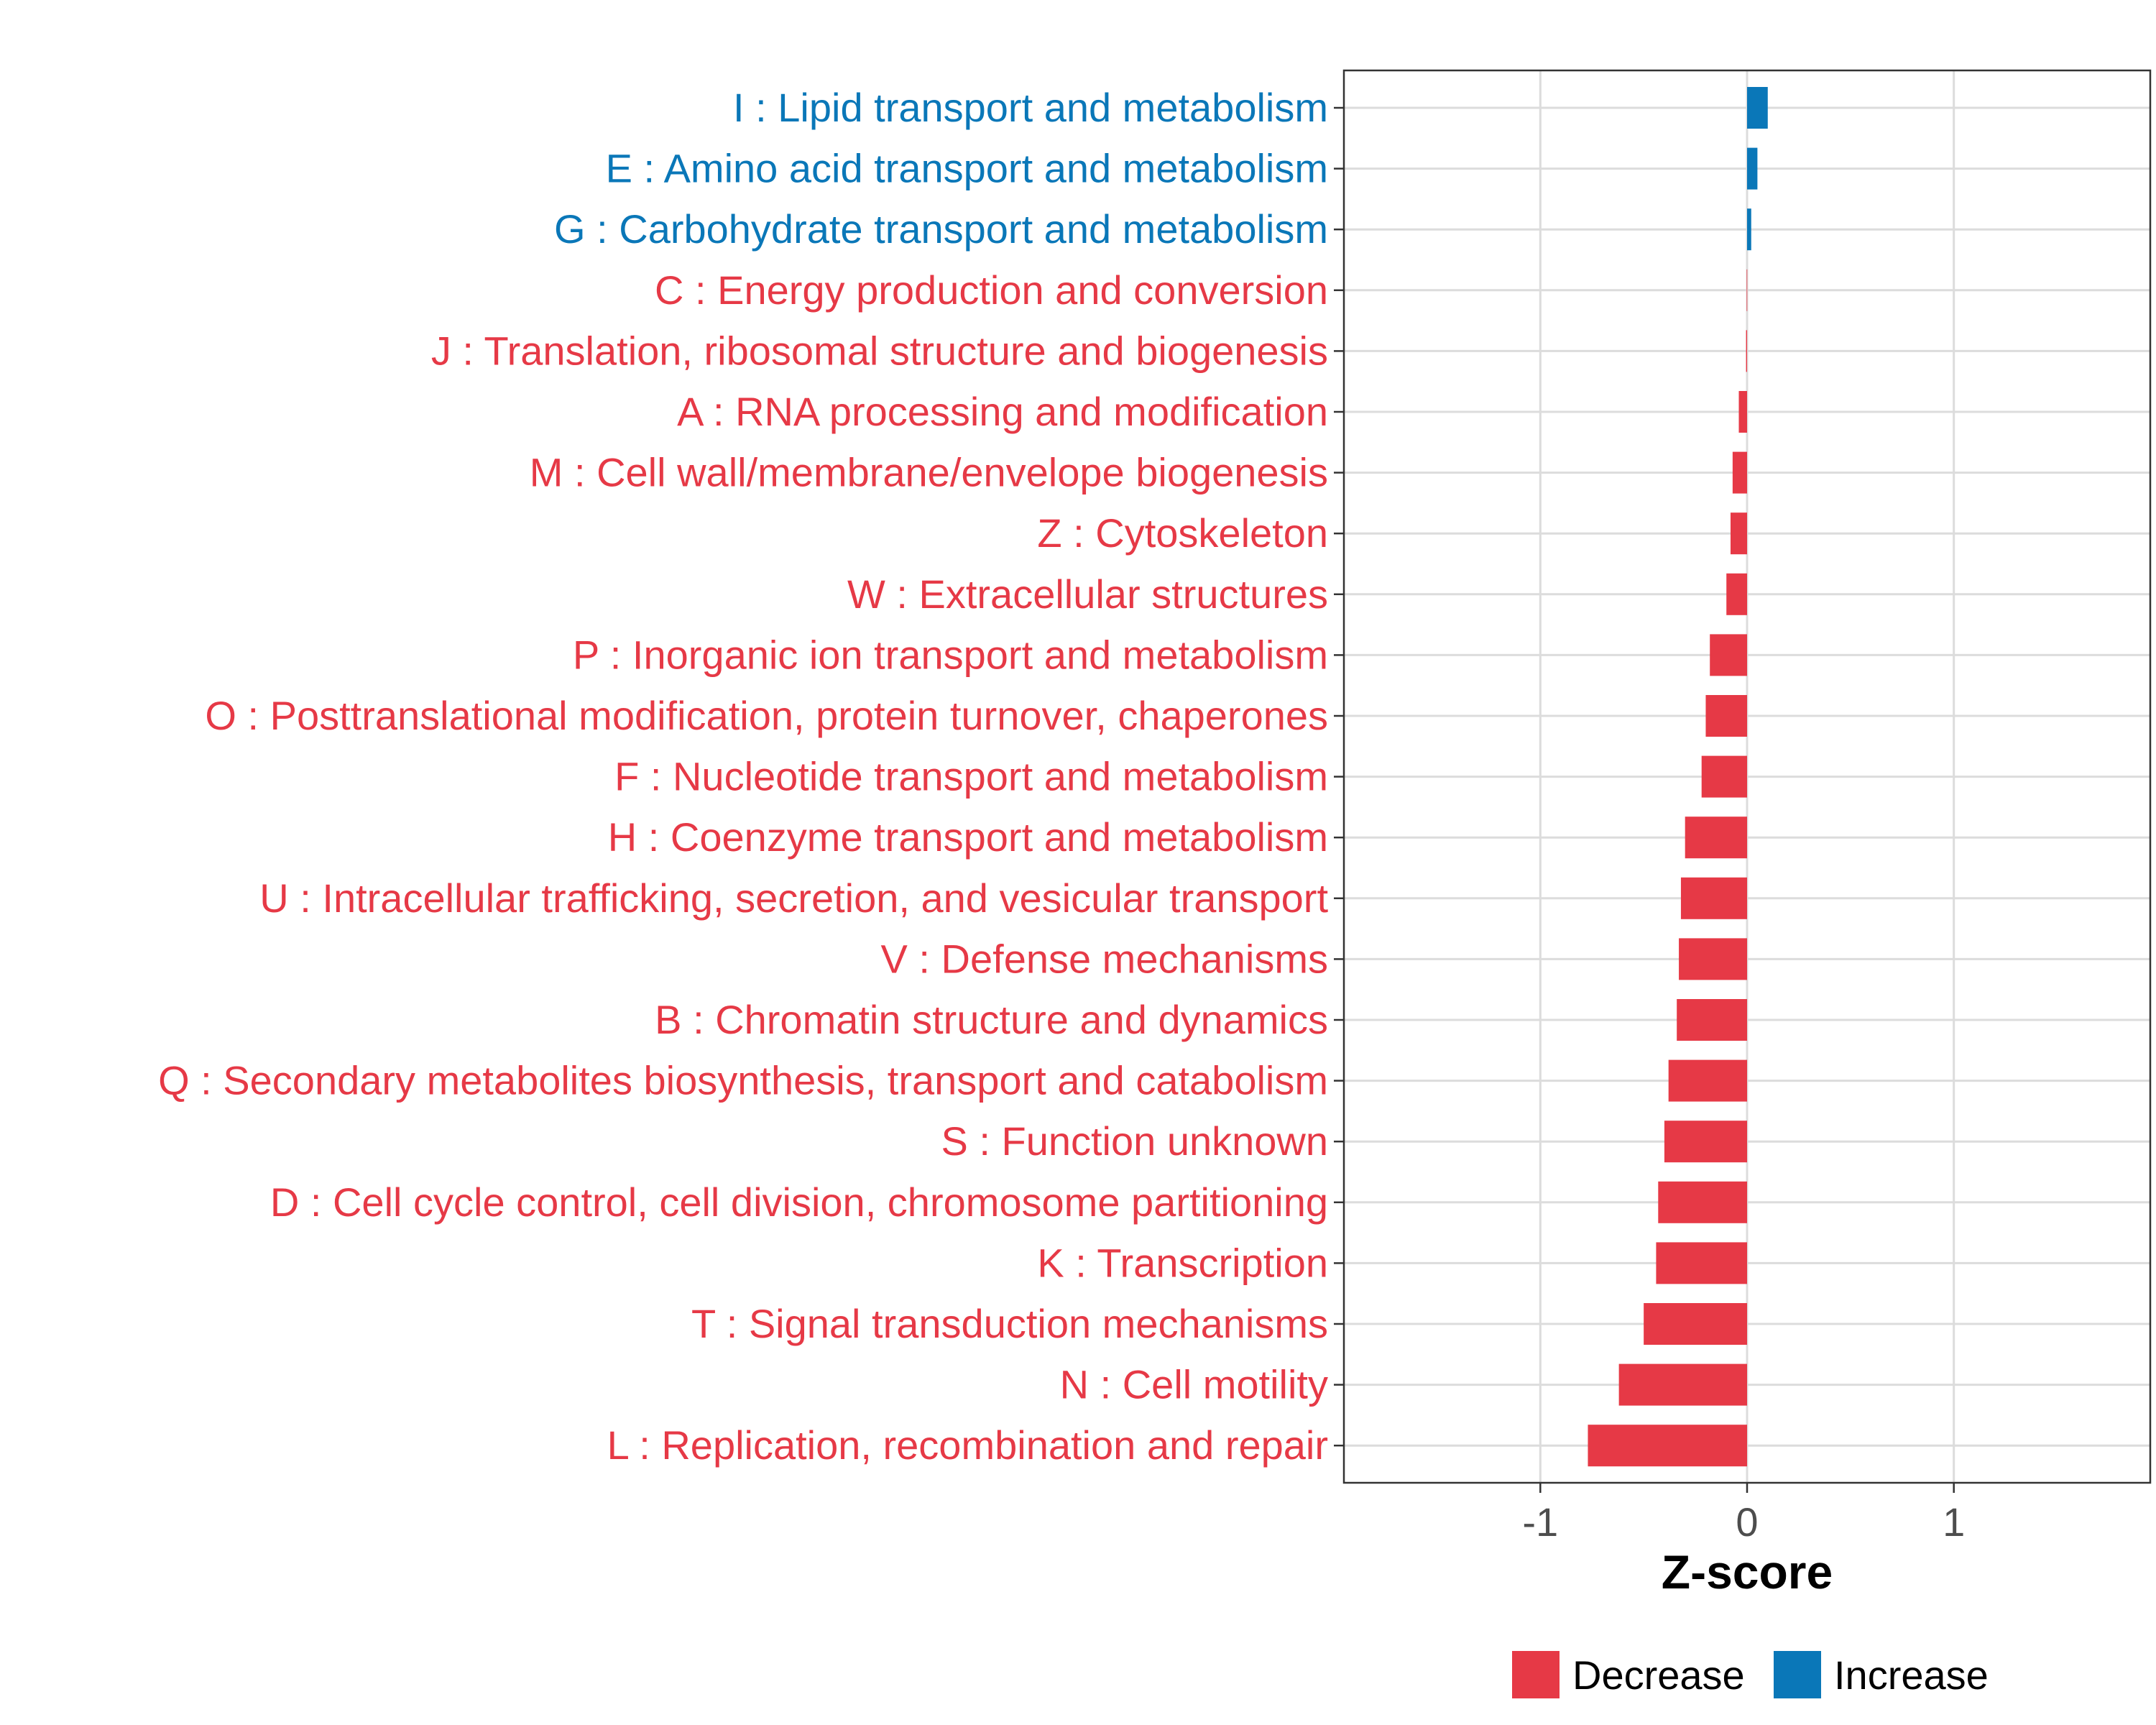 Image resolution: width=2156 pixels, height=1725 pixels. Describe the element at coordinates (1747, 1522) in the screenshot. I see `x-tick-label: 0` at that location.